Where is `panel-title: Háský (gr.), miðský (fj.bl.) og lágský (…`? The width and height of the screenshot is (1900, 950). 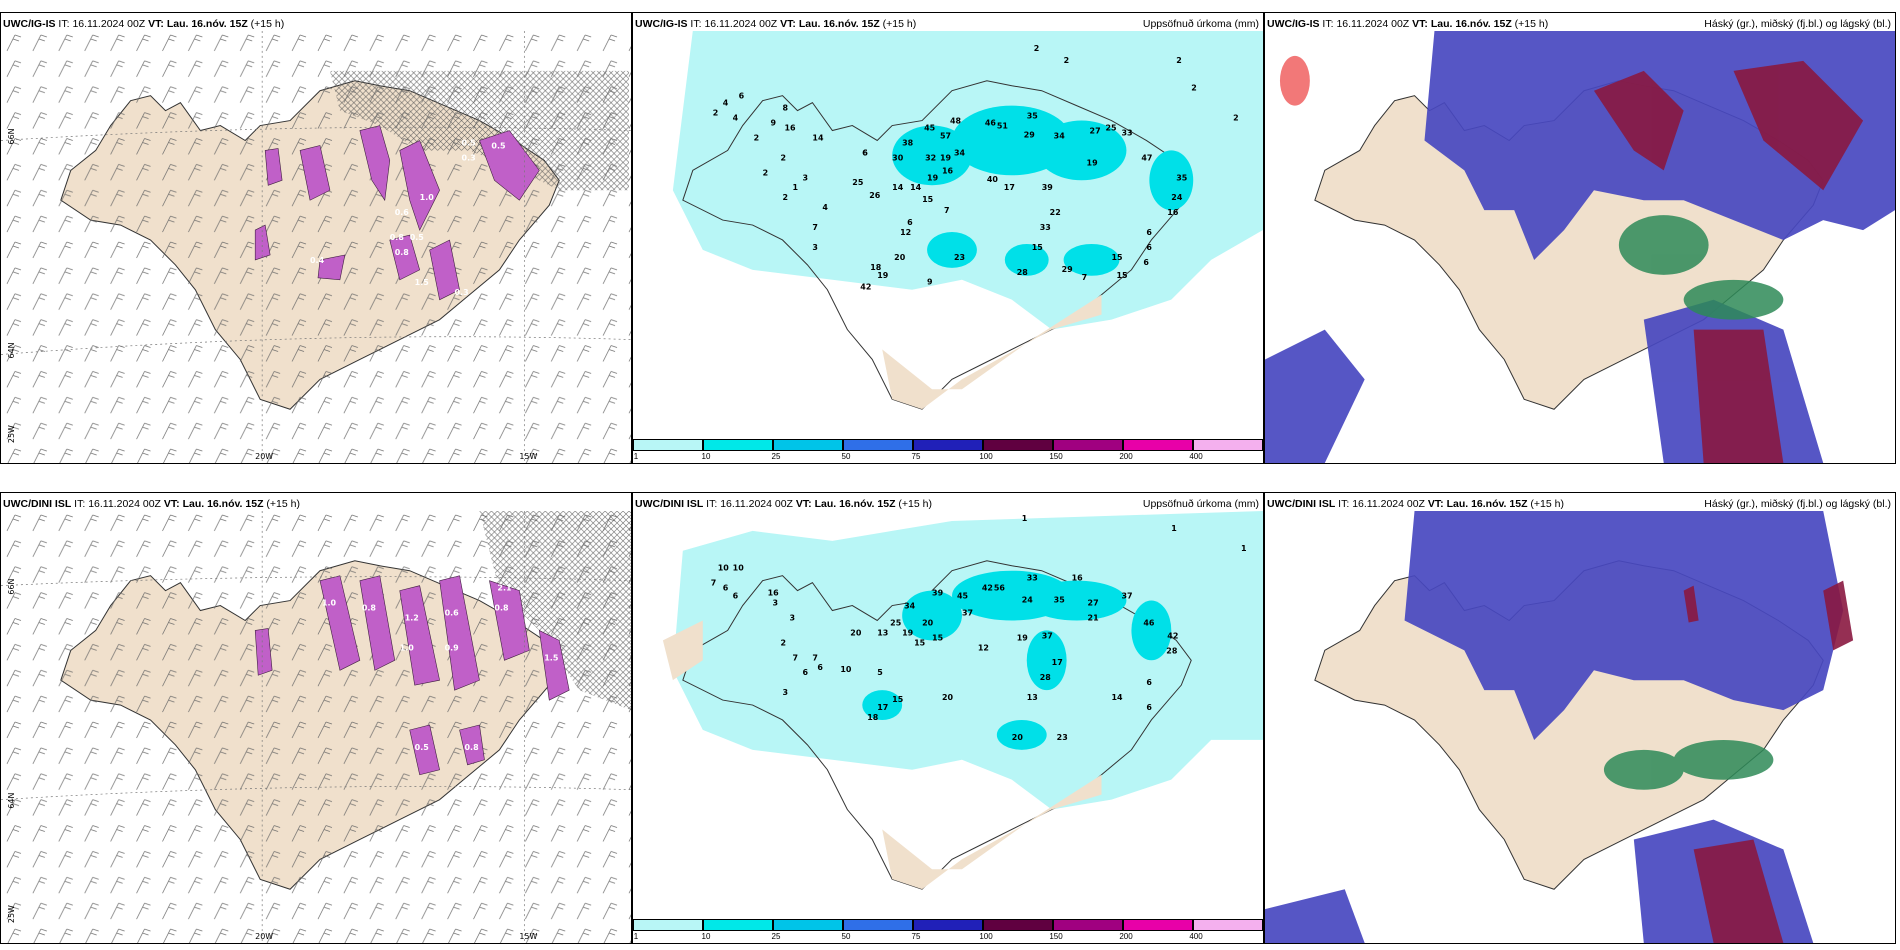 panel-title: Háský (gr.), miðský (fj.bl.) og lágský (… is located at coordinates (1797, 504).